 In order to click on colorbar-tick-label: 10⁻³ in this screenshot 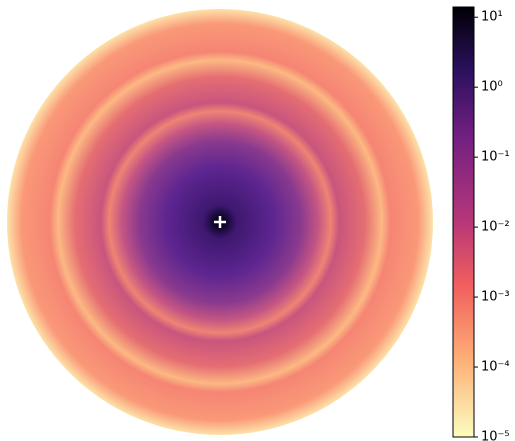, I will do `click(495, 297)`.